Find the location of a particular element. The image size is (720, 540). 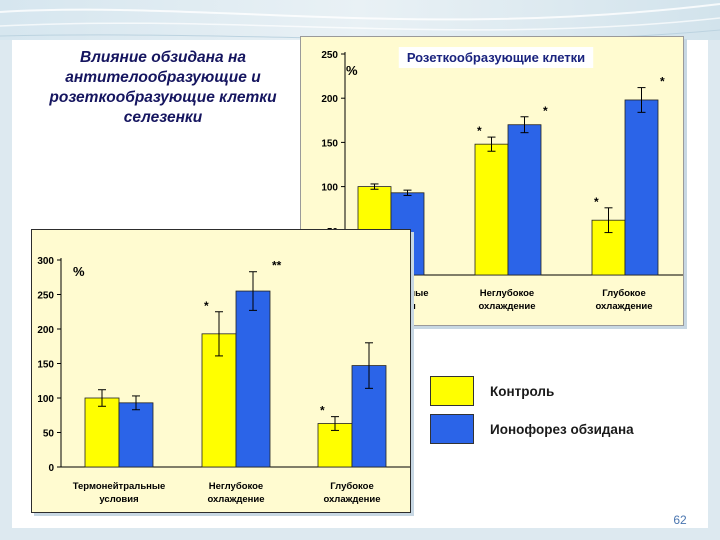

legend-label-obzidan: Ионофорез обзидана is located at coordinates (562, 432).